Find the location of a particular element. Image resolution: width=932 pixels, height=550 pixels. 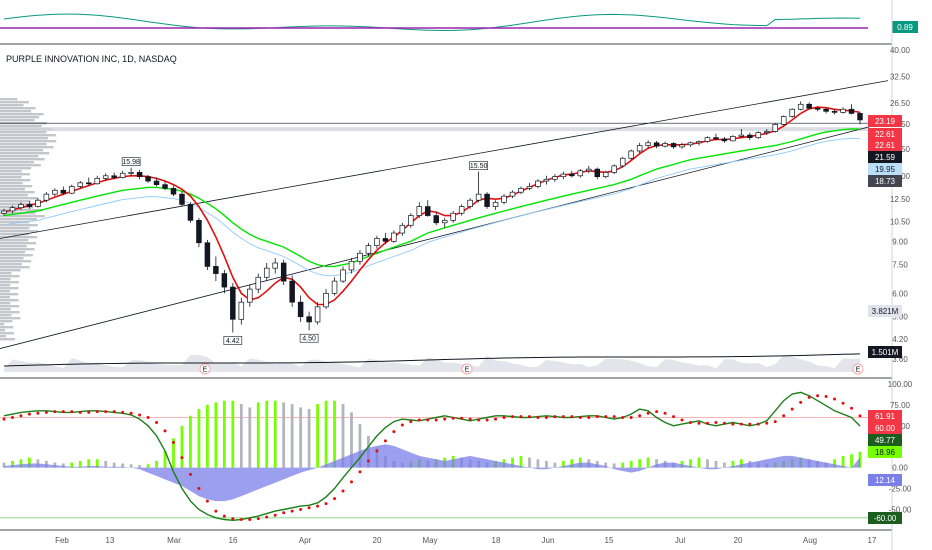

earnings-marker-letter: E is located at coordinates (858, 370).